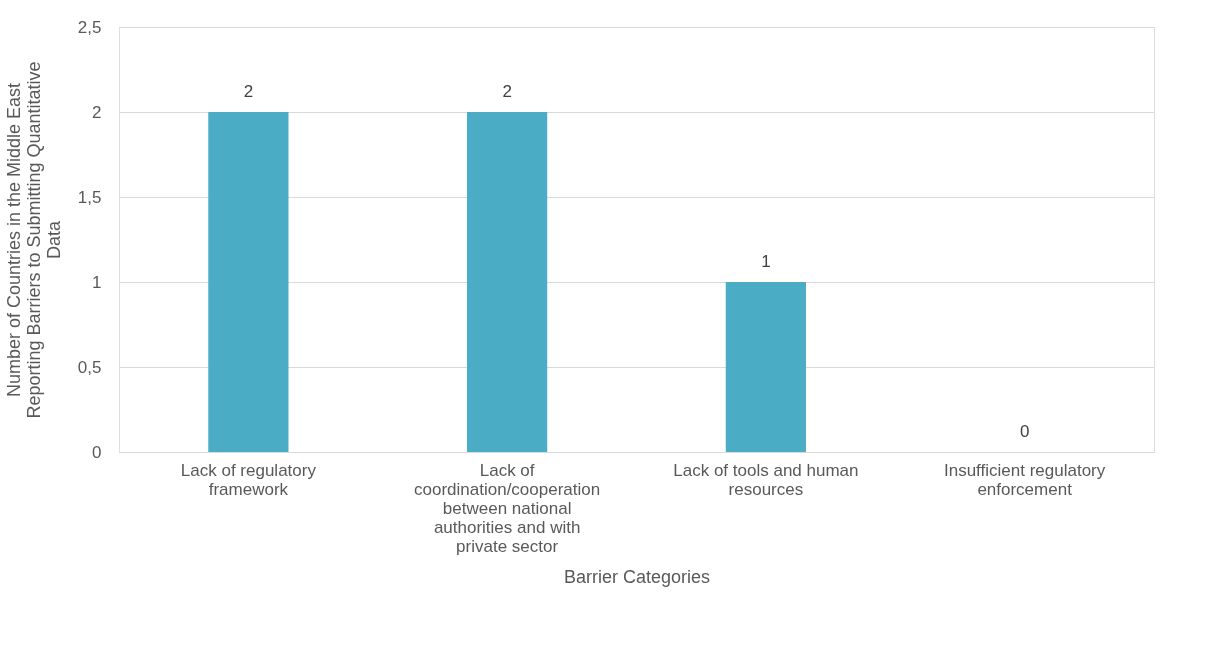 The height and width of the screenshot is (648, 1210). I want to click on x-tick-label: Lack of tools and human resources, so click(766, 479).